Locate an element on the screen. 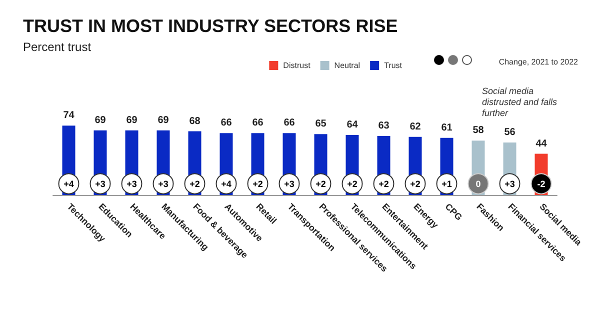 This screenshot has height=321, width=600. data-label: 62 is located at coordinates (416, 126).